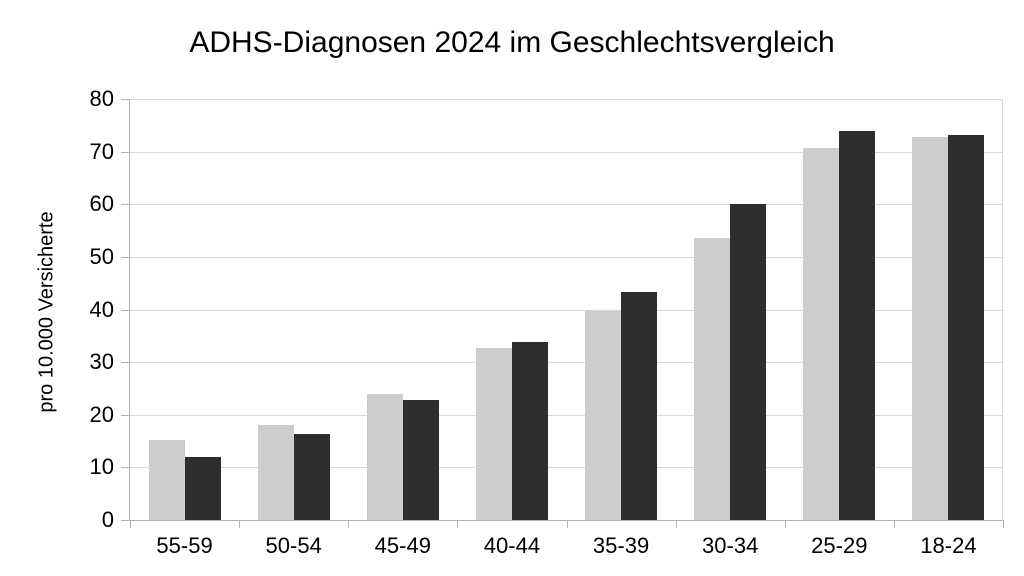 This screenshot has height=576, width=1024. What do you see at coordinates (839, 545) in the screenshot?
I see `x-tick-label: 25-29` at bounding box center [839, 545].